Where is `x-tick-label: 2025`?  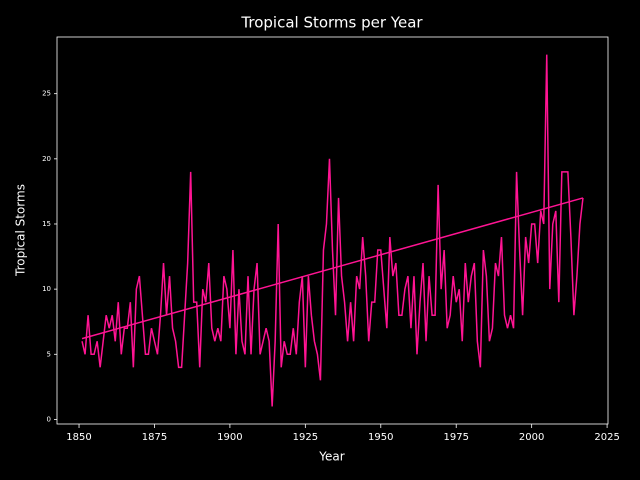
x-tick-label: 2025 is located at coordinates (606, 437).